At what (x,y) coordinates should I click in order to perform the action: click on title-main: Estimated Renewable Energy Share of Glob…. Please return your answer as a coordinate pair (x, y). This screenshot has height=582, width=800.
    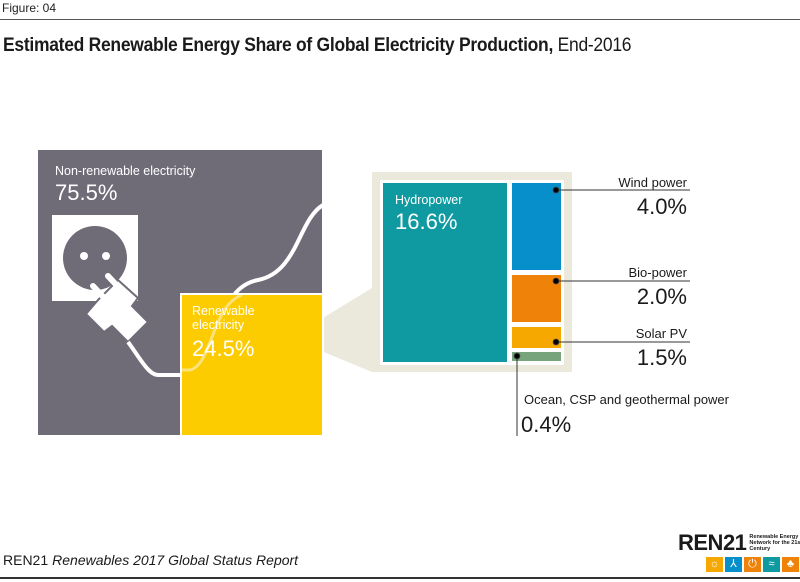
    Looking at the image, I should click on (278, 45).